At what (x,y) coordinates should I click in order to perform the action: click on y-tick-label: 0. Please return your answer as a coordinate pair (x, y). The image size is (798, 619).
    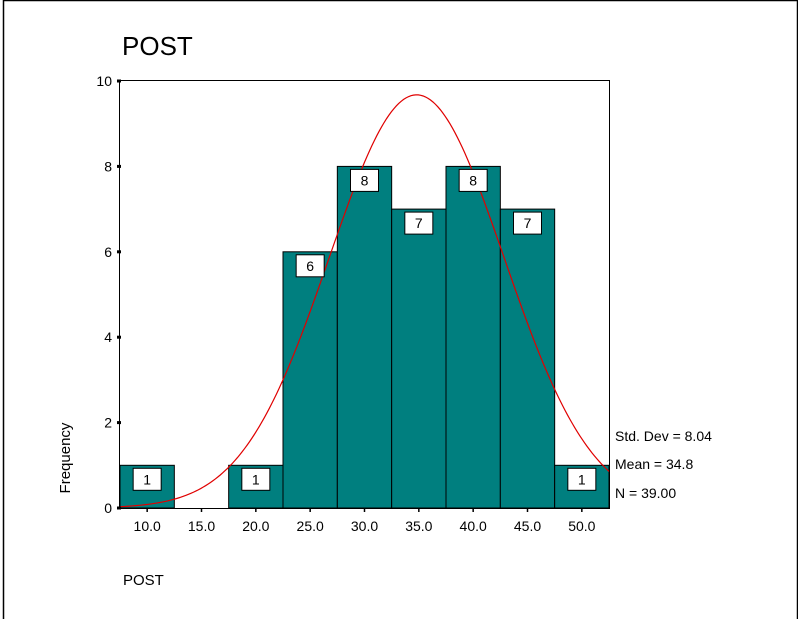
    Looking at the image, I should click on (108, 508).